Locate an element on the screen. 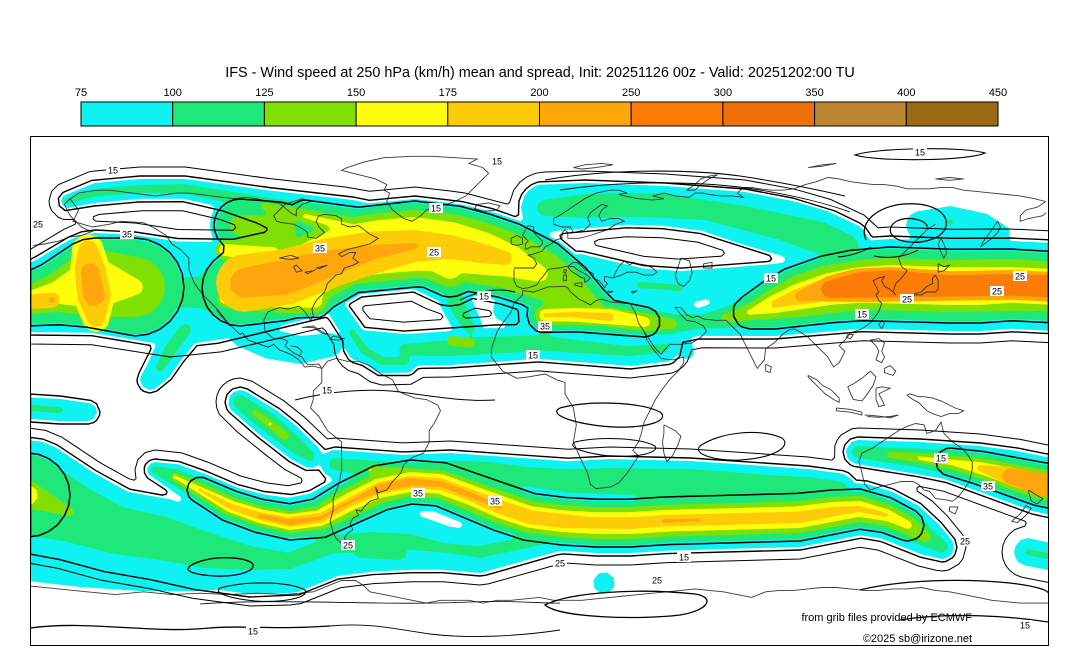 The width and height of the screenshot is (1080, 663). svg-text: 250 is located at coordinates (631, 93).